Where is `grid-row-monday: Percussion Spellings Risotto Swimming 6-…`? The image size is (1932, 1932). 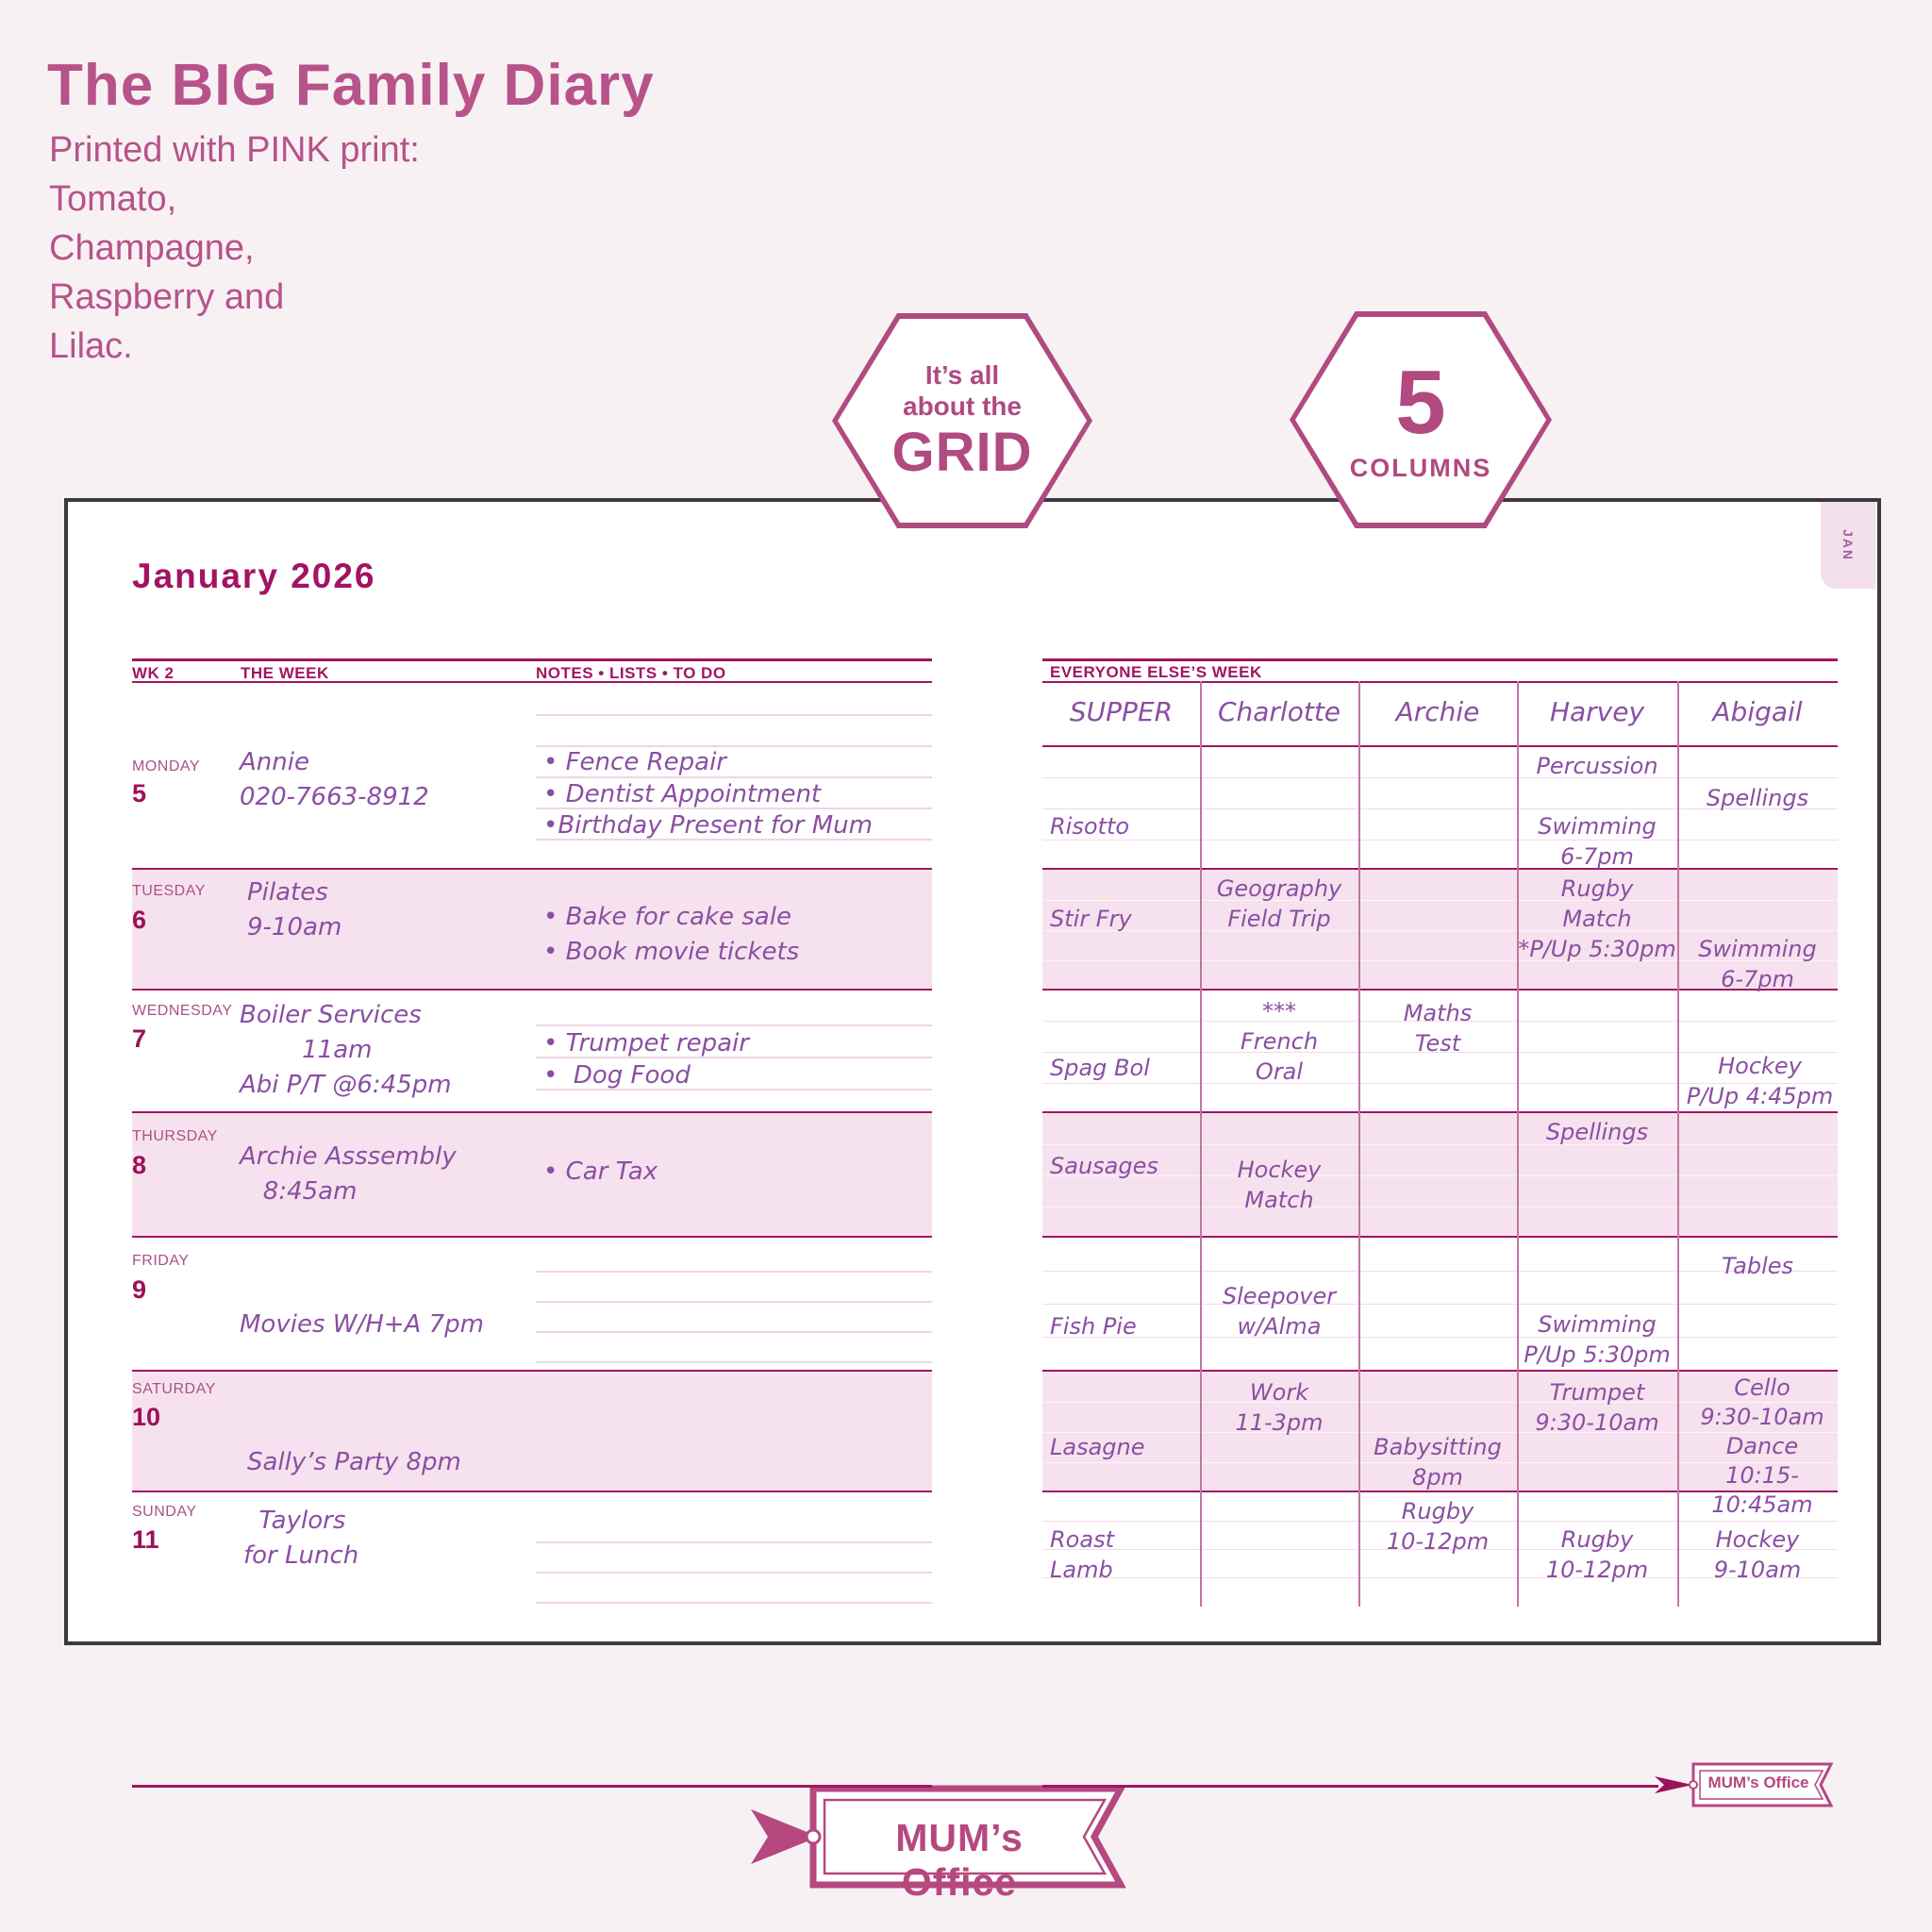
grid-row-monday: Percussion Spellings Risotto Swimming 6-… is located at coordinates (1440, 807).